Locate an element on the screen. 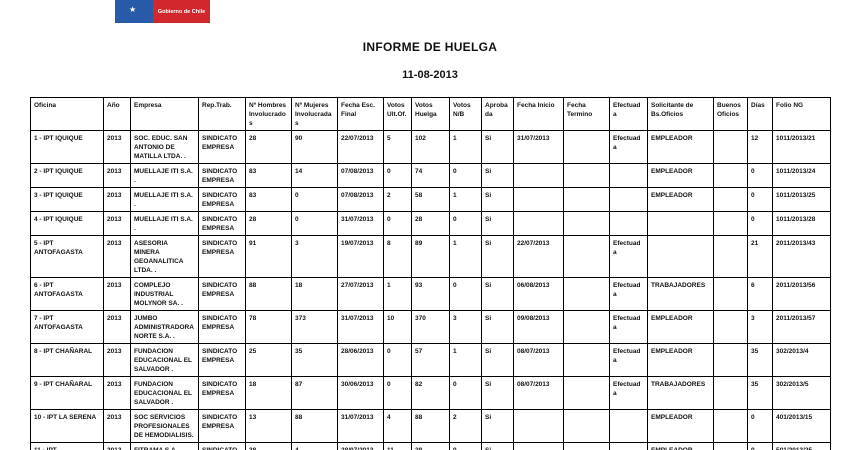 This screenshot has height=450, width=860. table-cell: COMPLEJO INDUSTRIAL MOLYNOR SA. . is located at coordinates (164, 294).